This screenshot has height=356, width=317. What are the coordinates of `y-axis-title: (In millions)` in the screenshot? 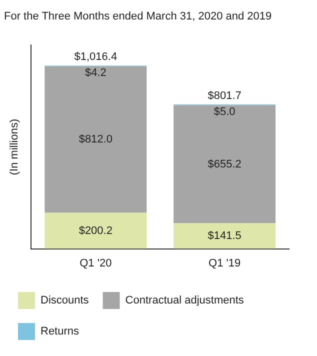 It's located at (14, 147).